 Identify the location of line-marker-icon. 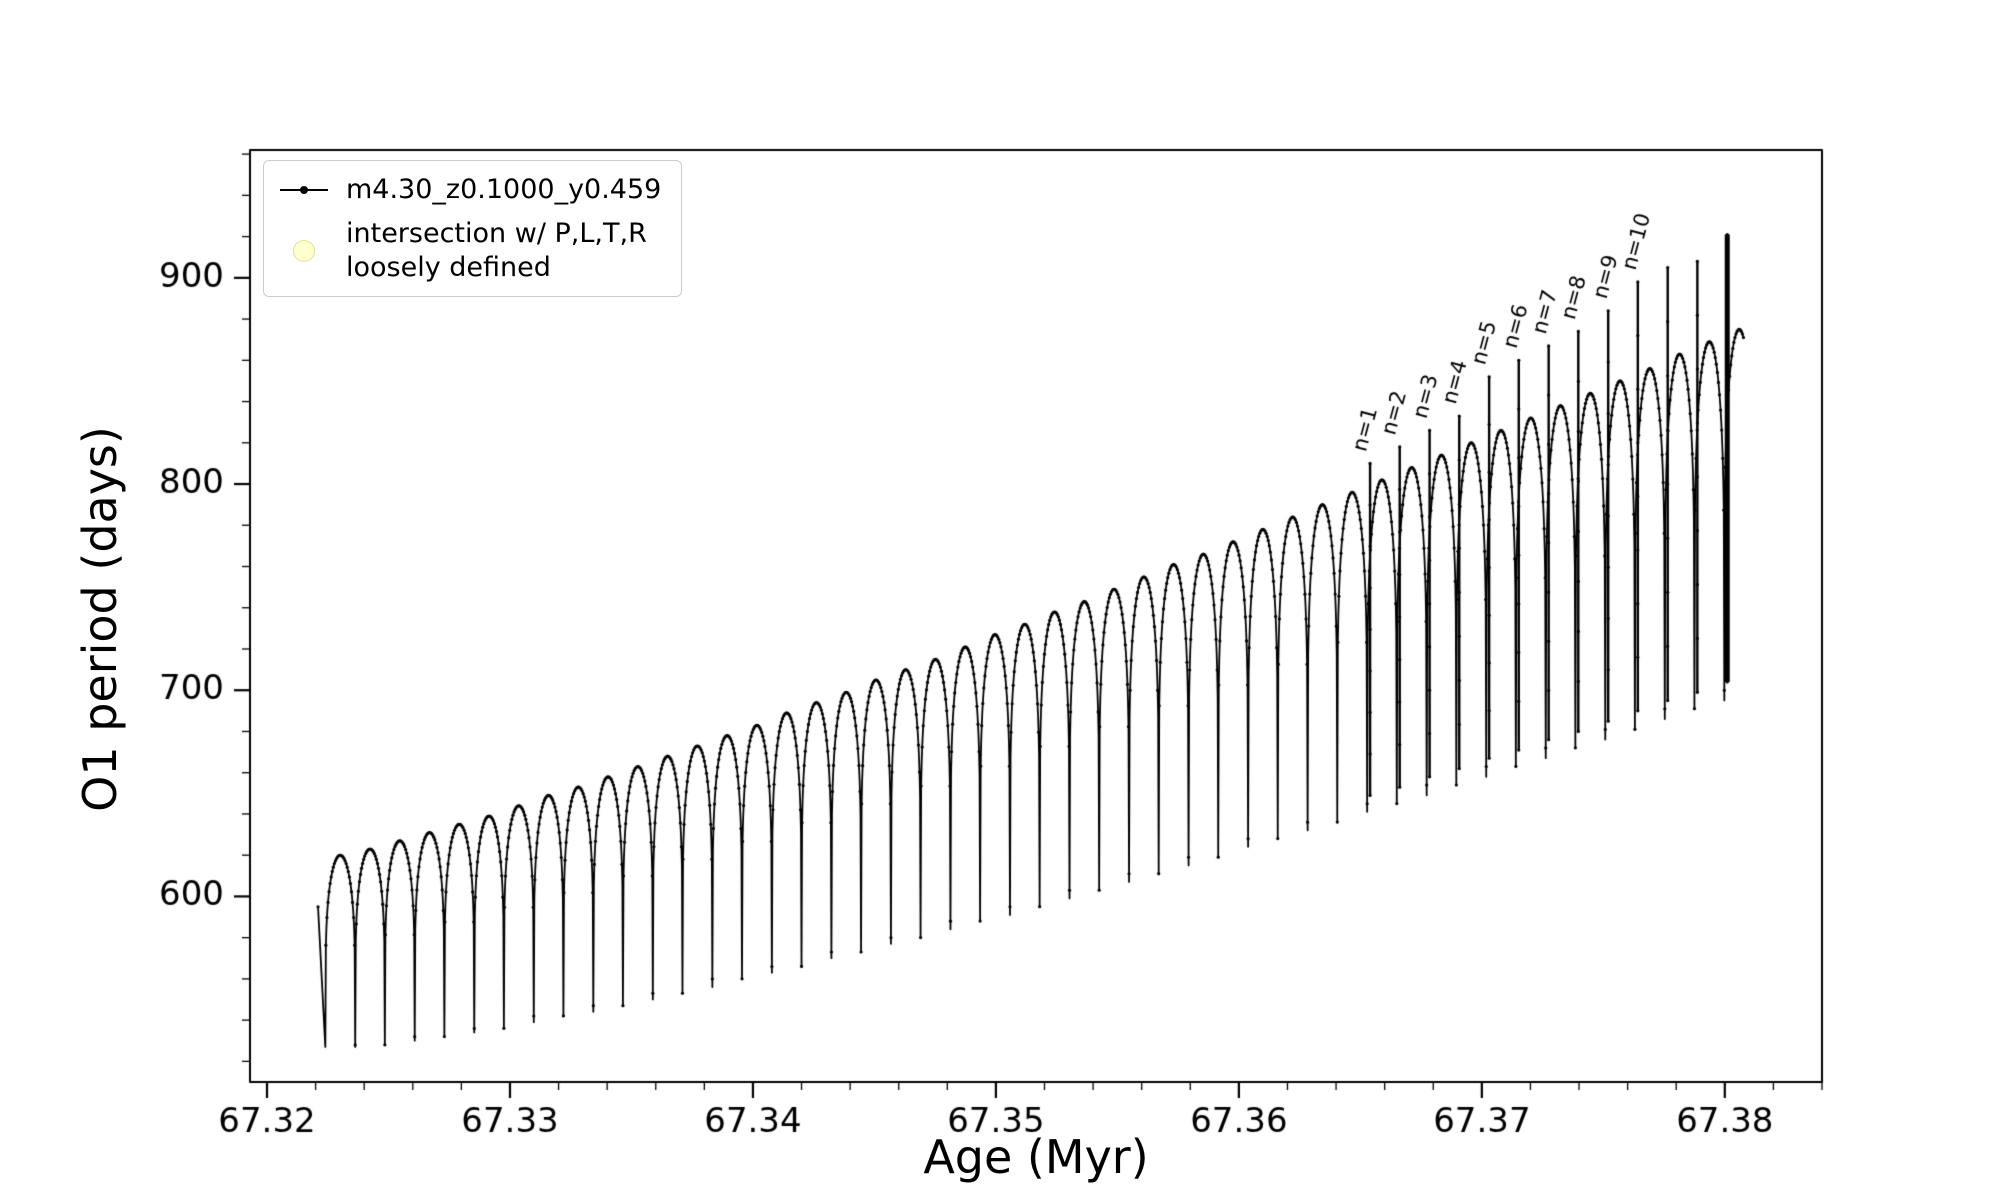
(304, 189).